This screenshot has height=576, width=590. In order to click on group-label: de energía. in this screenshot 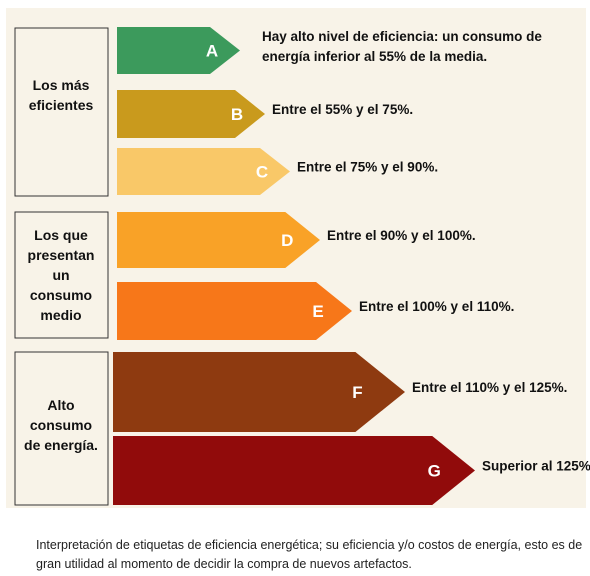, I will do `click(61, 445)`.